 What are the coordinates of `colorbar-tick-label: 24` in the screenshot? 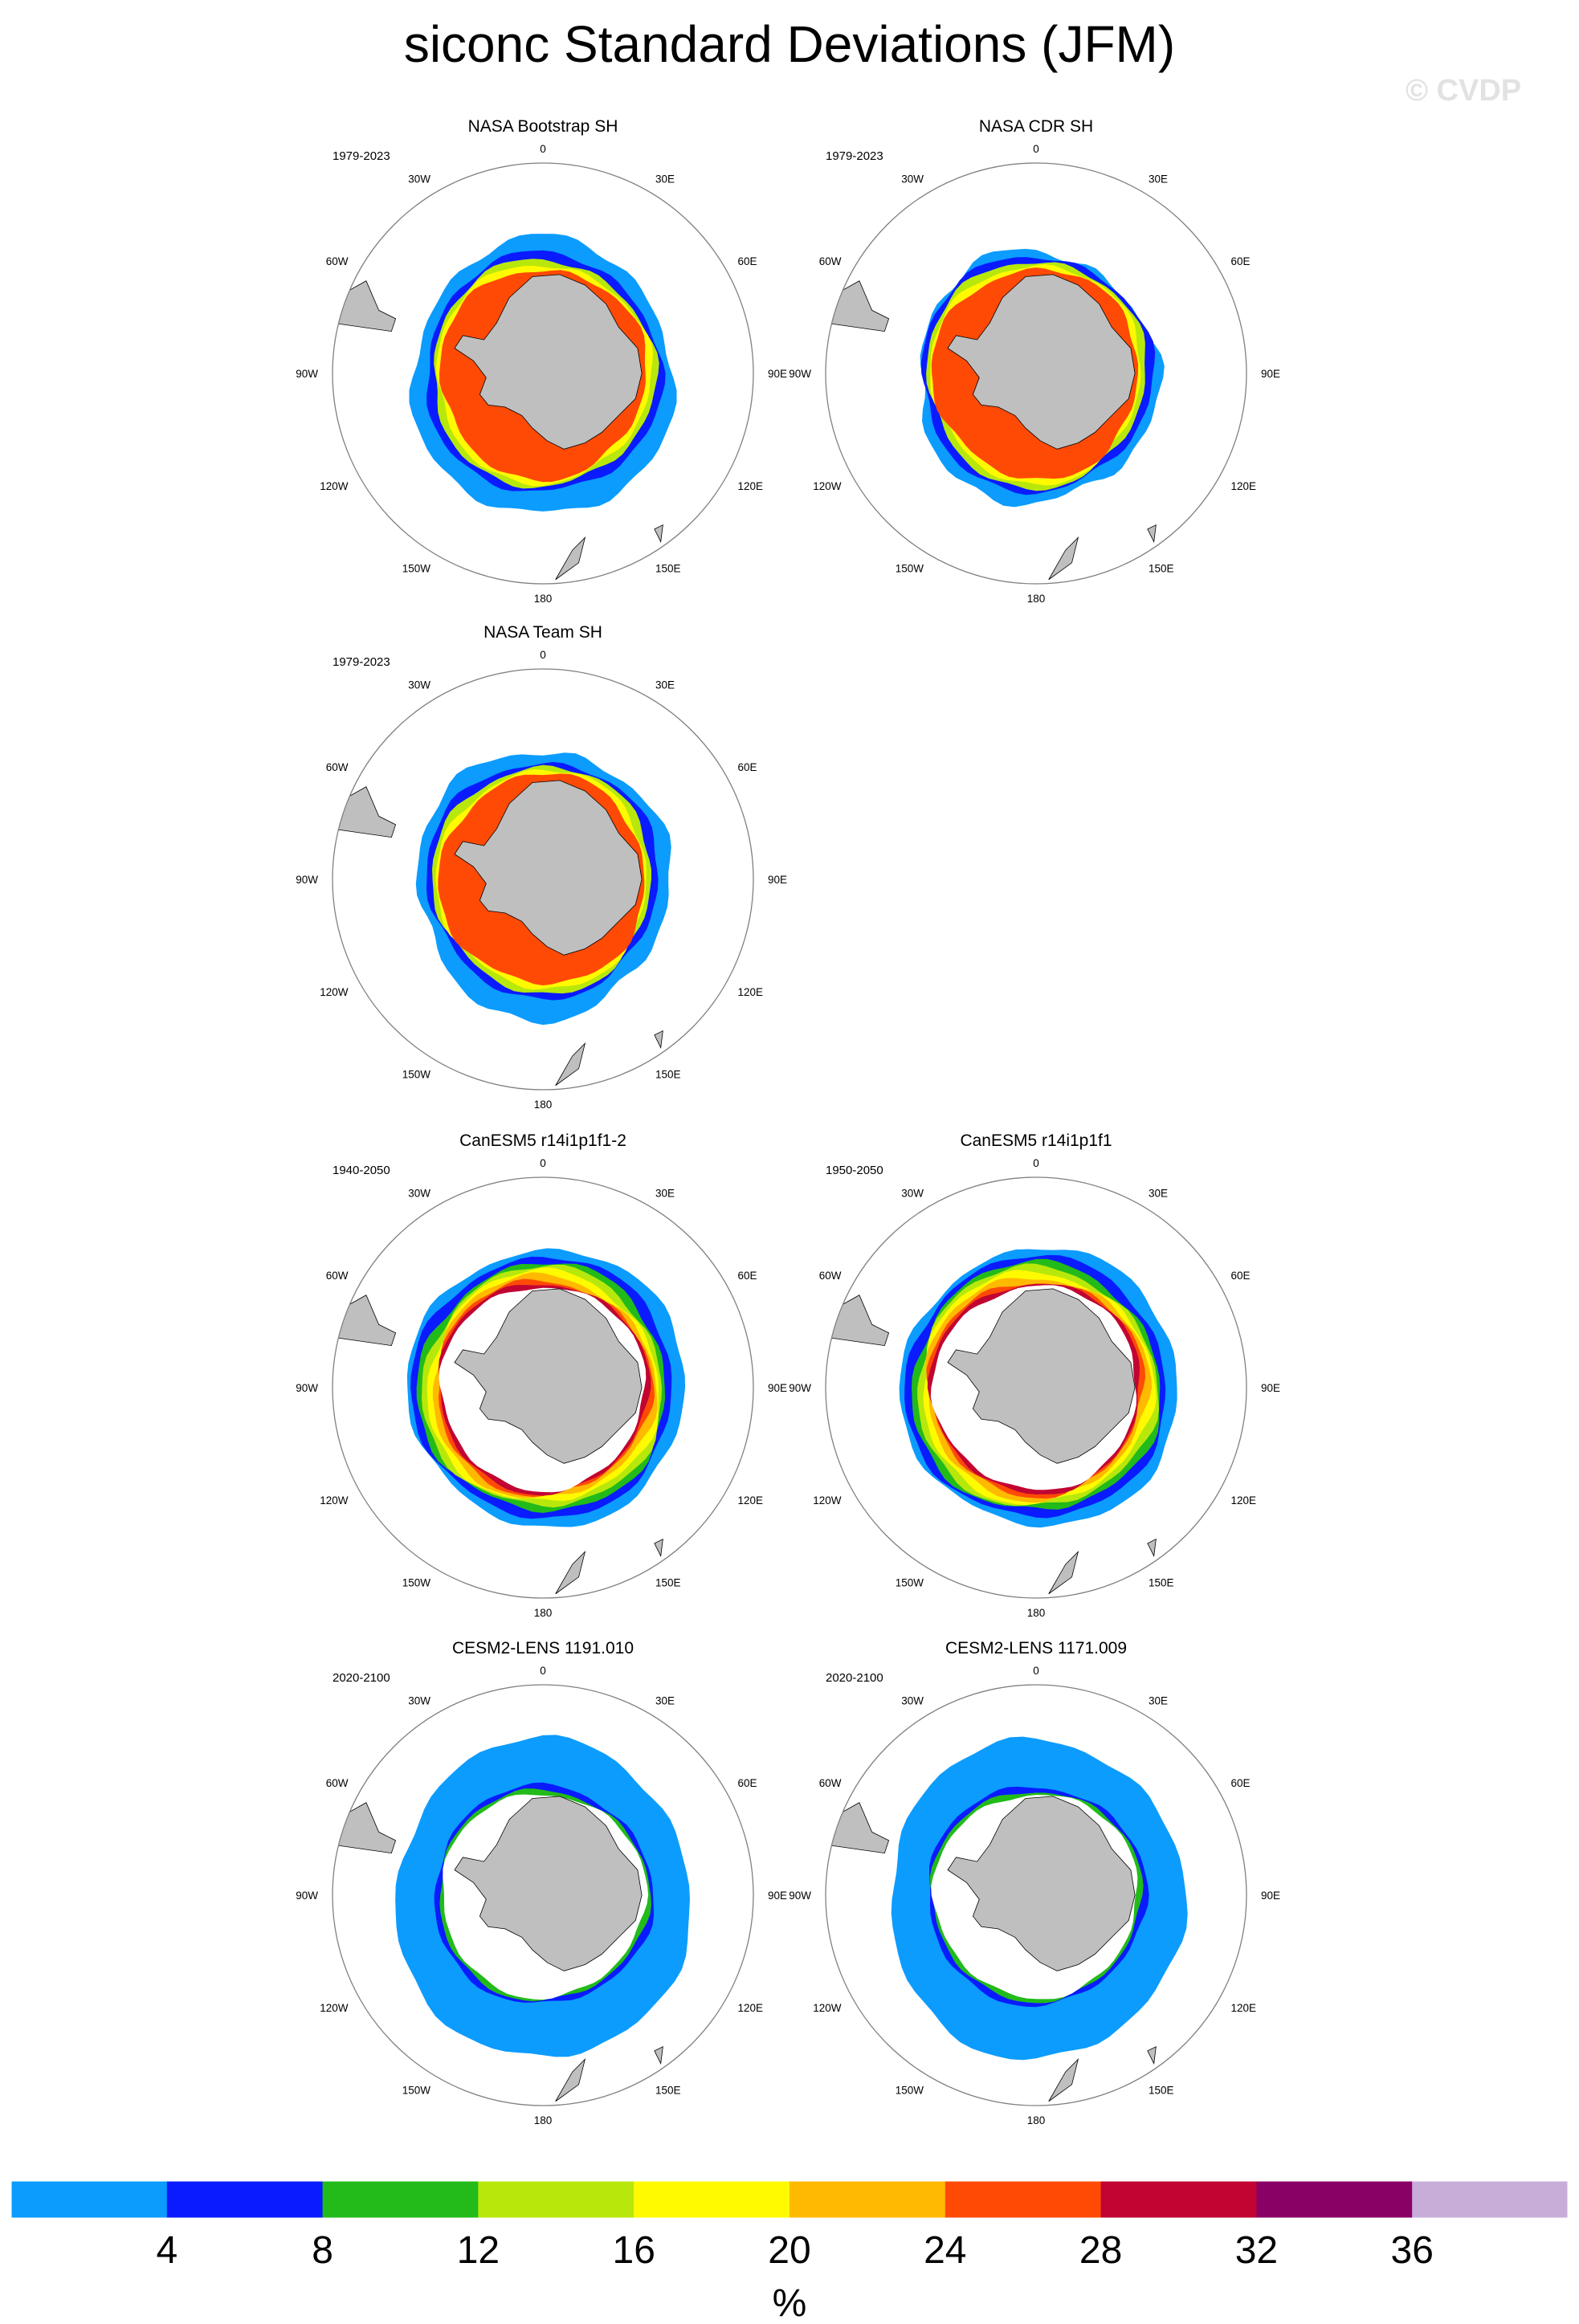 It's located at (945, 2251).